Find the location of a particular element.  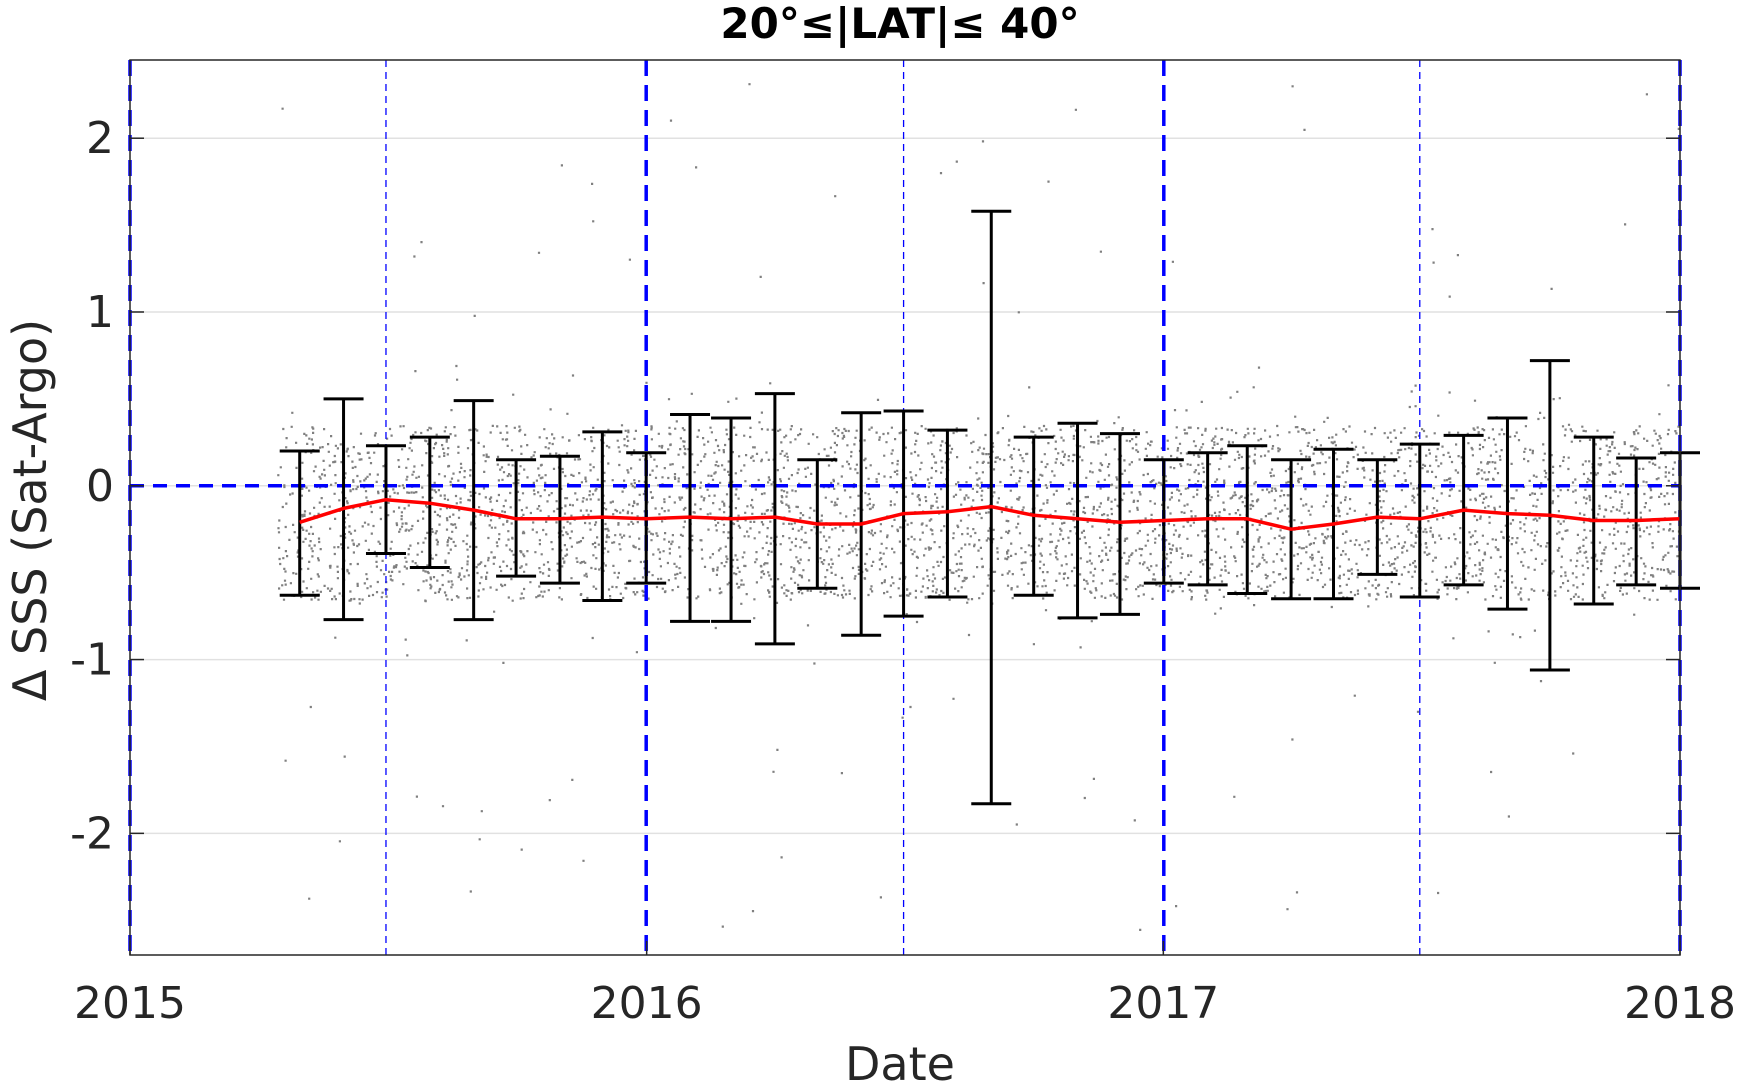

y-tick-label: -2 is located at coordinates (92, 833).